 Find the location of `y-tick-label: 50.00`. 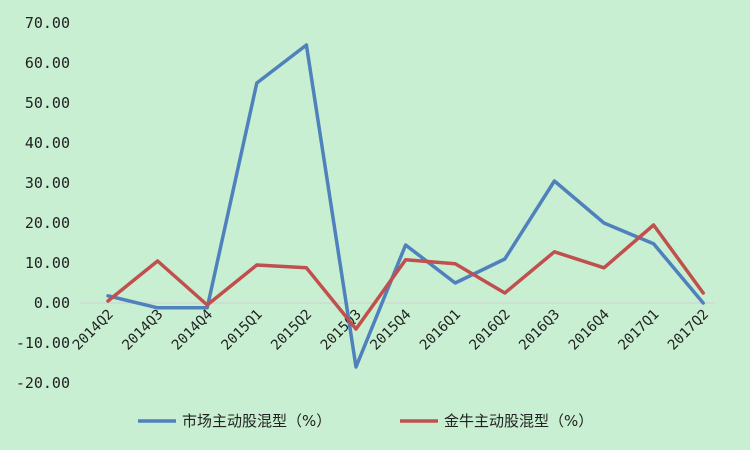

y-tick-label: 50.00 is located at coordinates (47, 103).